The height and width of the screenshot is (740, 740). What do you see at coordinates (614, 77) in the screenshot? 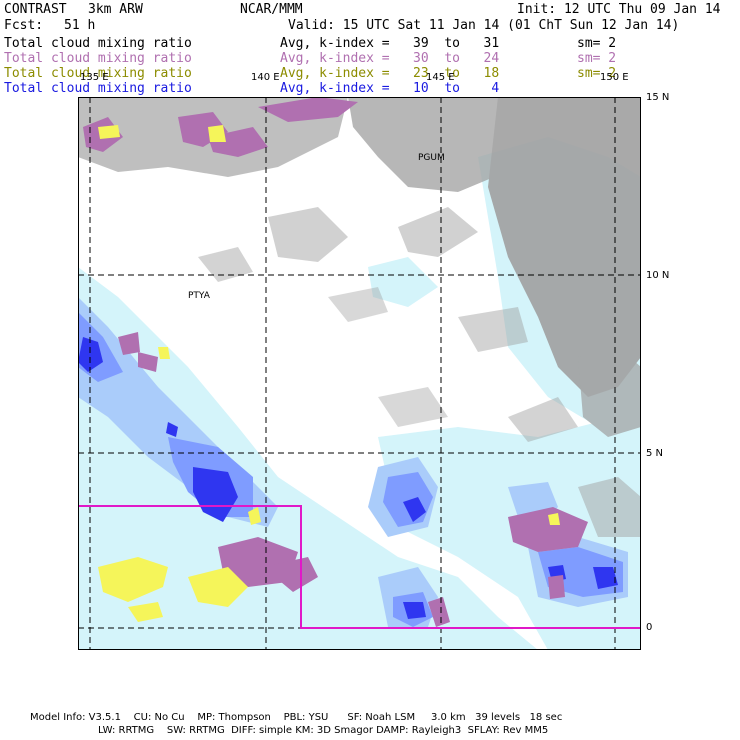
I see `lon-label-150e: 150 E` at bounding box center [614, 77].